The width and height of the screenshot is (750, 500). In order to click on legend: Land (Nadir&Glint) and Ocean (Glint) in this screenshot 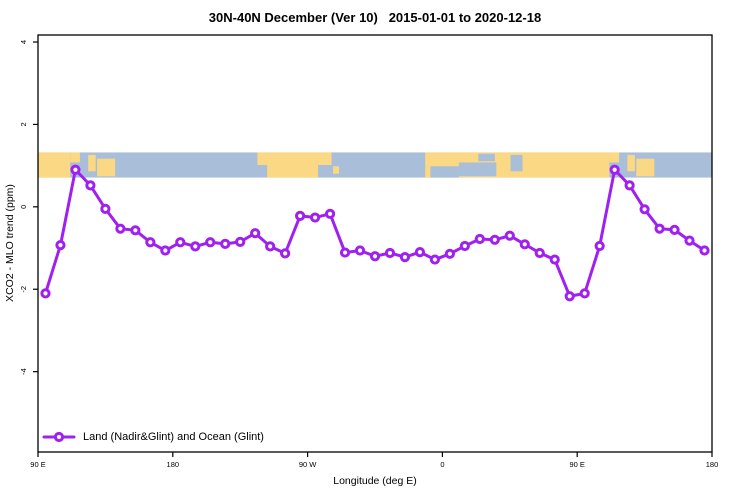, I will do `click(153, 437)`.